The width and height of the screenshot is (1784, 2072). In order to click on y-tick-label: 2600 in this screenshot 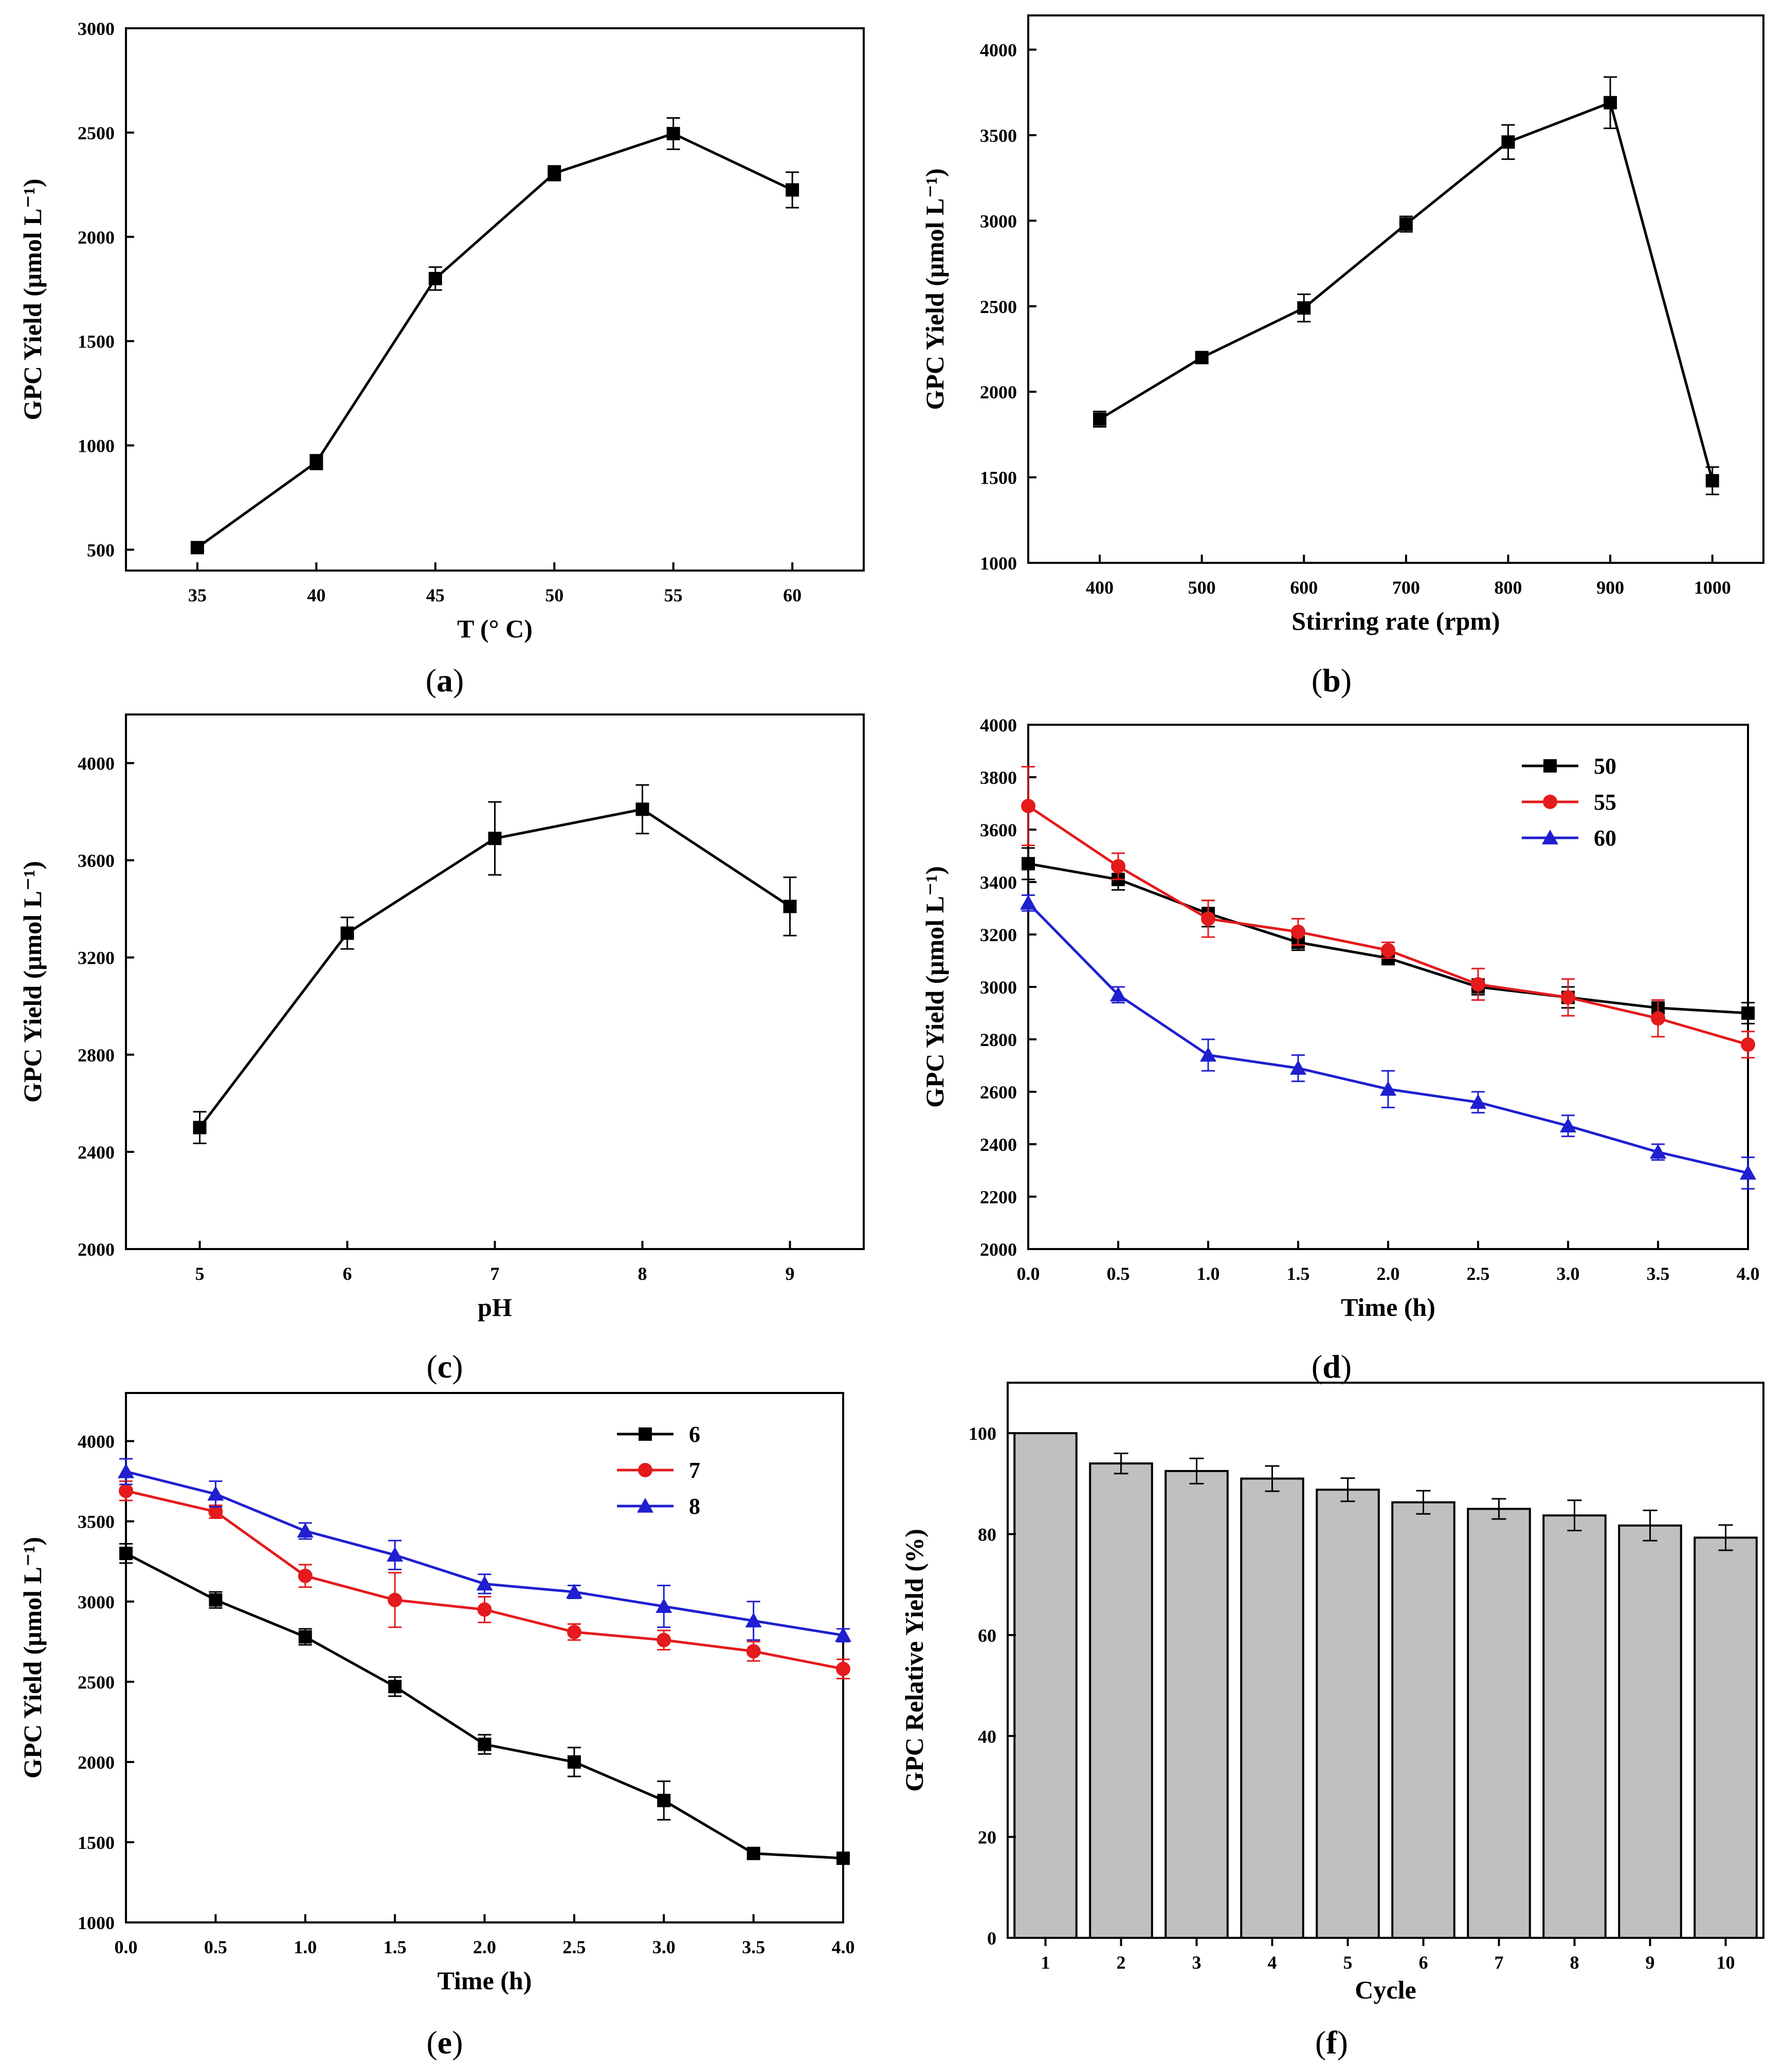, I will do `click(999, 1092)`.